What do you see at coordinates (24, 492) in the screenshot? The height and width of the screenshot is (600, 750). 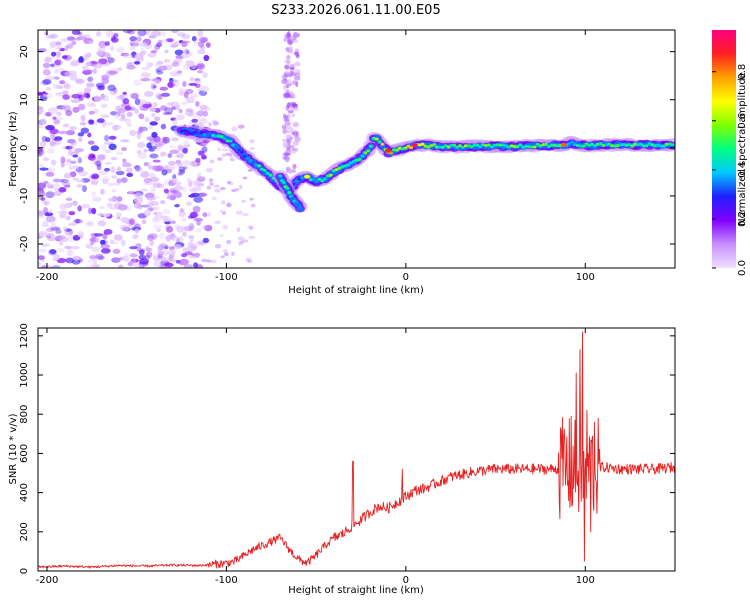 I see `y-tick-label: 400` at bounding box center [24, 492].